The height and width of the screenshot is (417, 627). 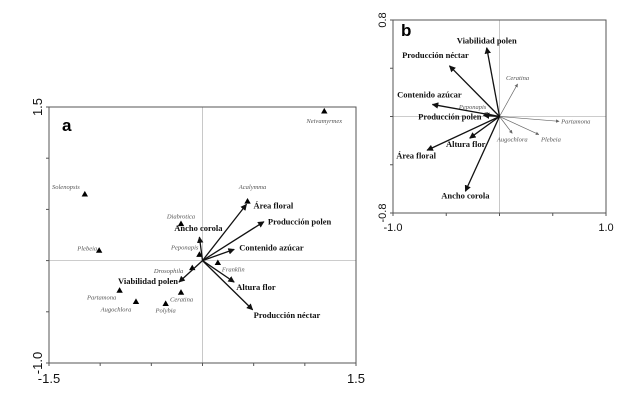 I want to click on species-label-franklin: Franklin, so click(x=233, y=270).